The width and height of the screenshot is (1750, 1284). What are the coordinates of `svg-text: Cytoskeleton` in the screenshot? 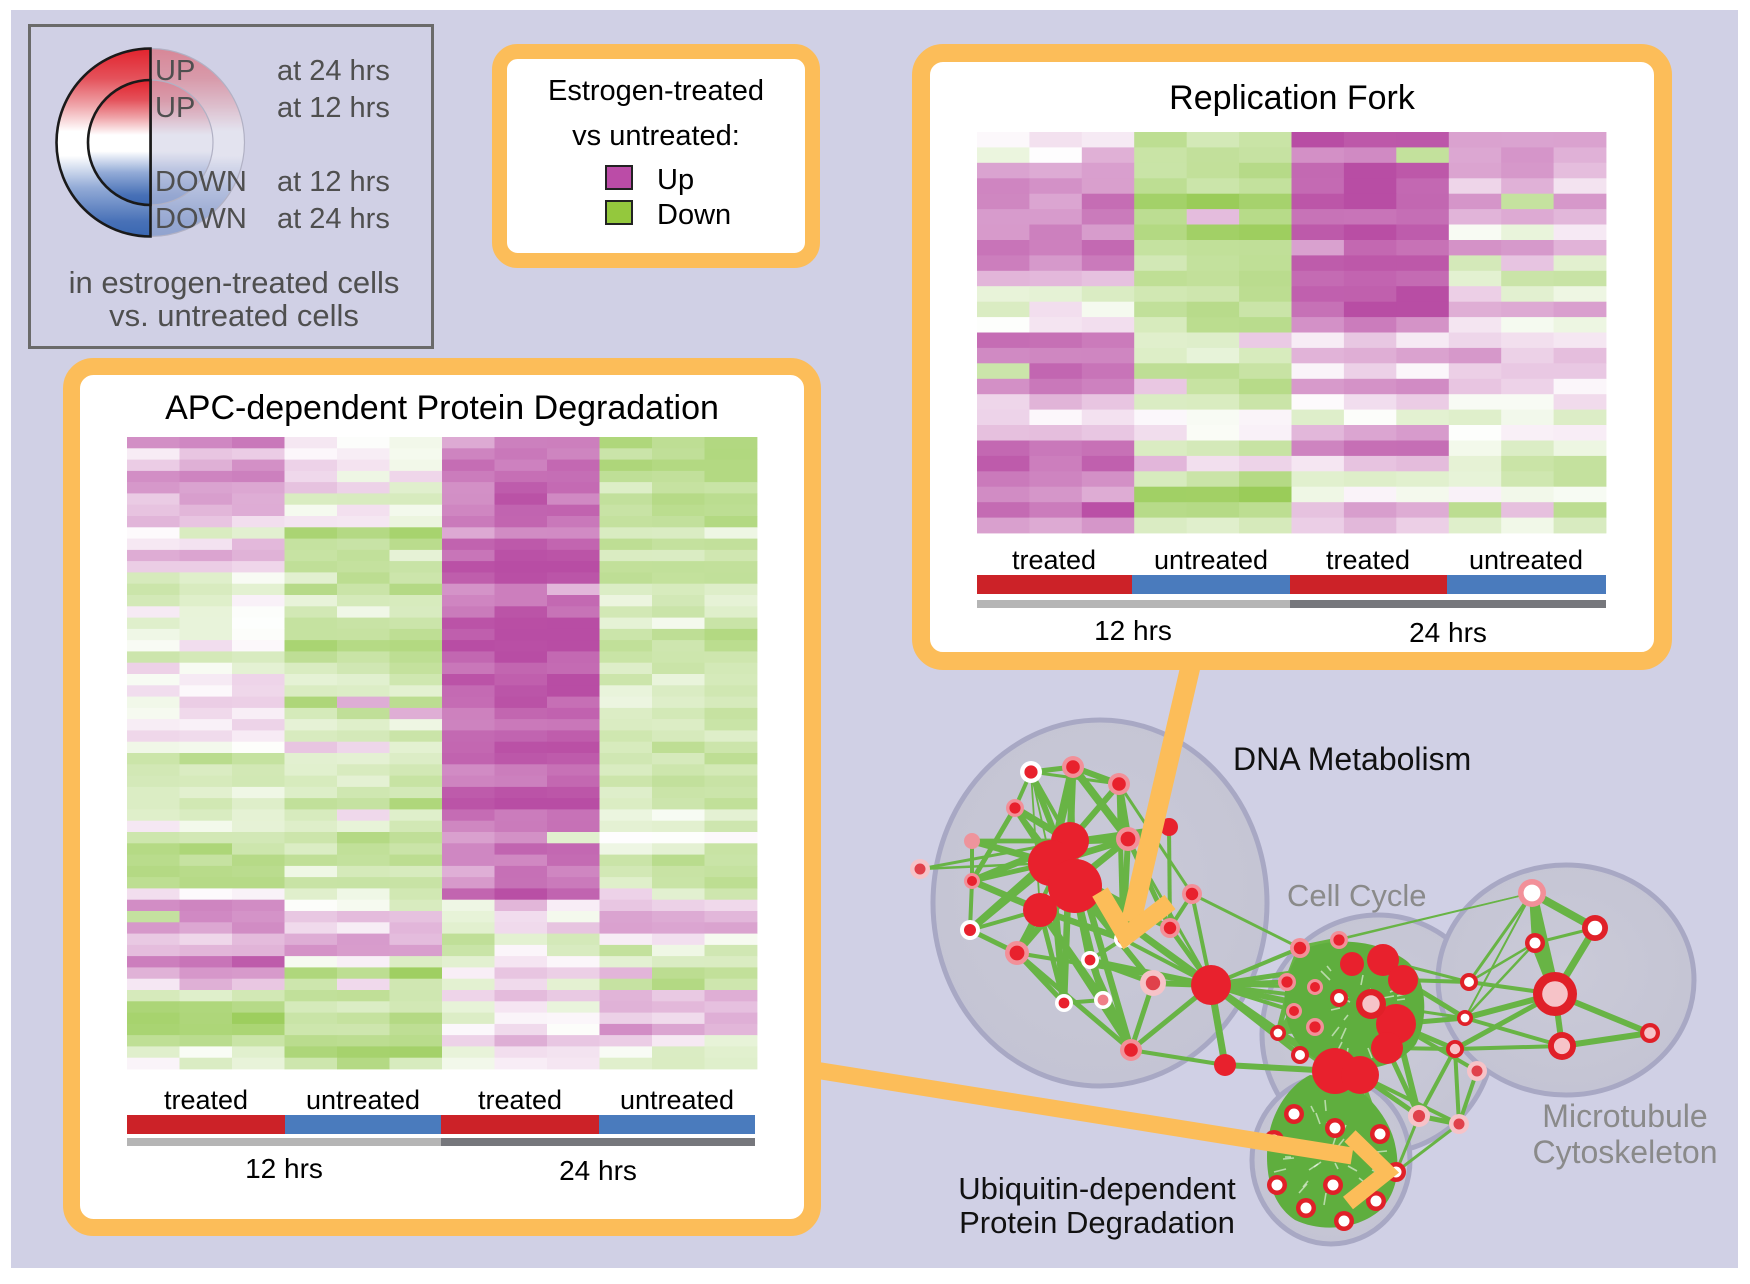 It's located at (1625, 1152).